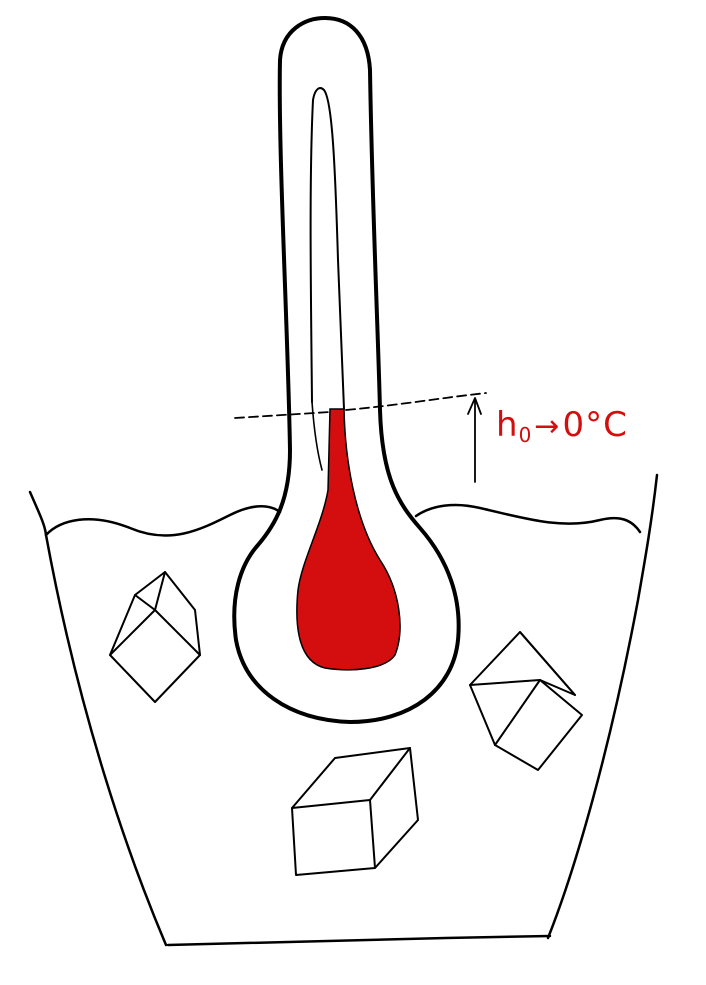  I want to click on zero-level-dashed-line, so click(360, 405).